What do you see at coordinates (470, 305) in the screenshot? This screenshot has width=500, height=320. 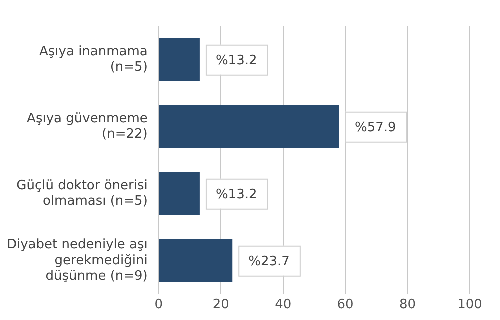 I see `x-tick-label: 100` at bounding box center [470, 305].